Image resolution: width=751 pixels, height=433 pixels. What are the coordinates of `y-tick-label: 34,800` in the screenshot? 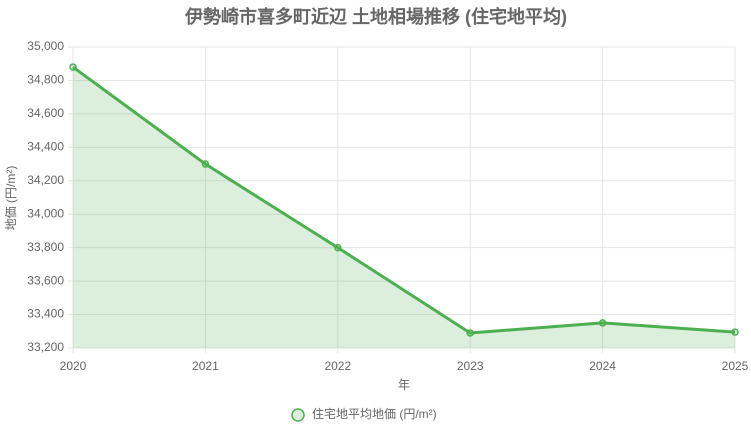 It's located at (45, 80).